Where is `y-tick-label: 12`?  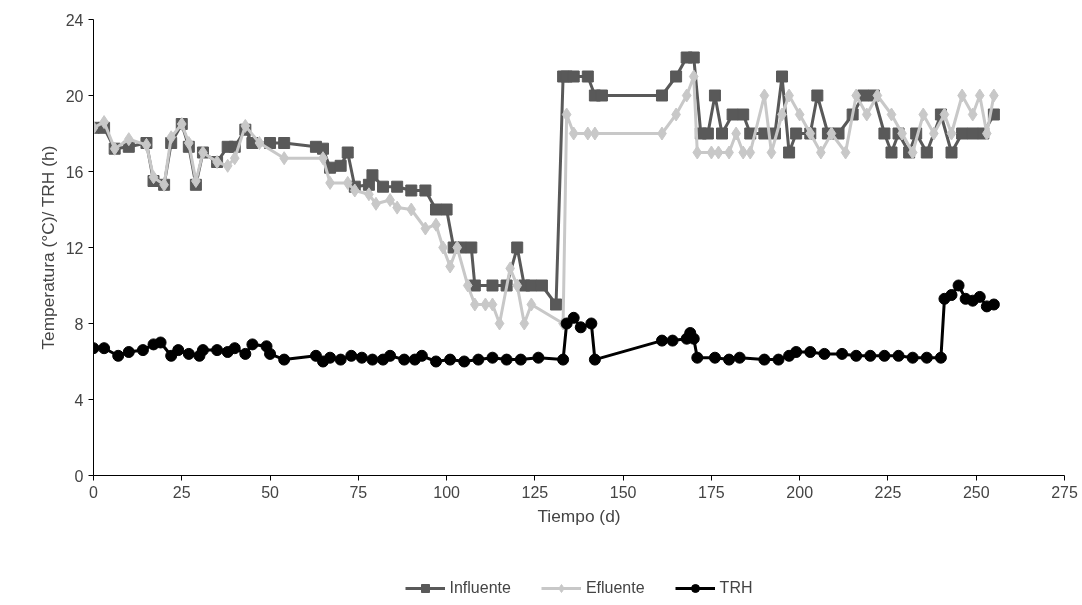 y-tick-label: 12 is located at coordinates (74, 248).